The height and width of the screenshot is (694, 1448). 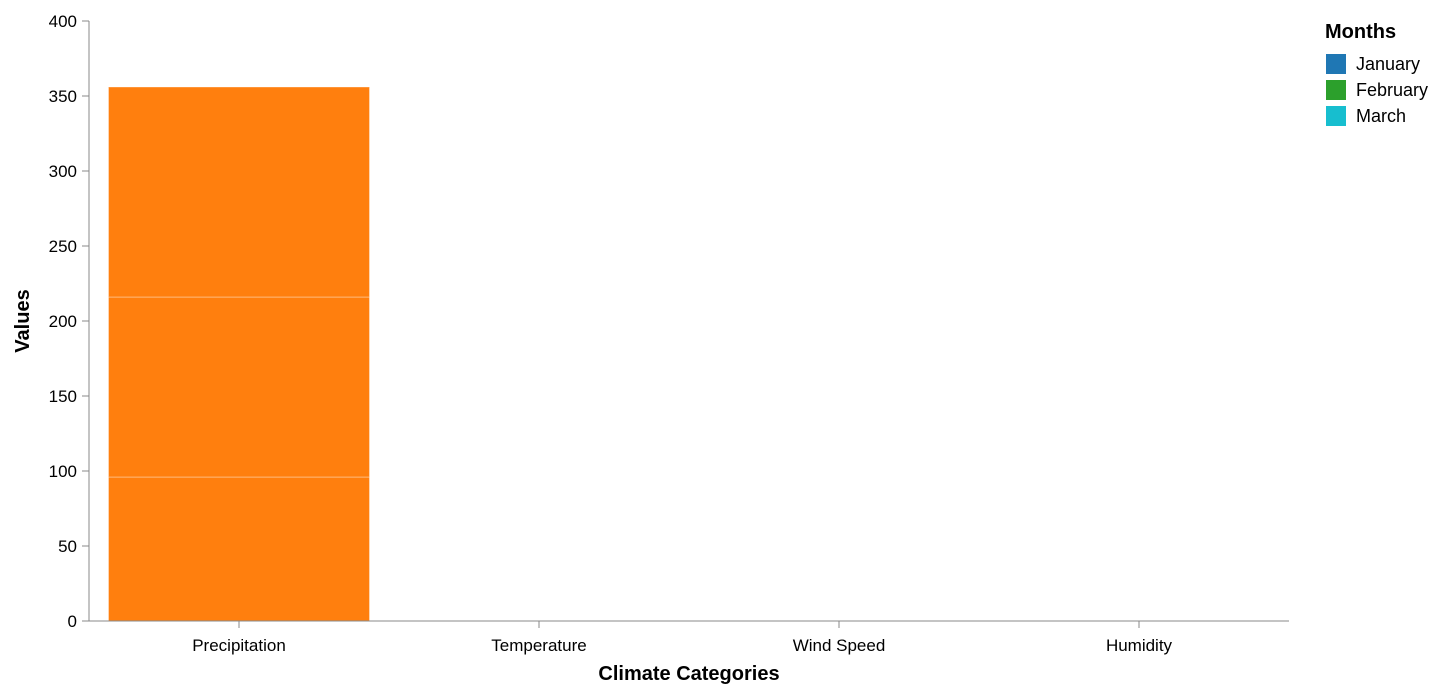 I want to click on x-axis-title: Climate Categories, so click(x=688, y=674).